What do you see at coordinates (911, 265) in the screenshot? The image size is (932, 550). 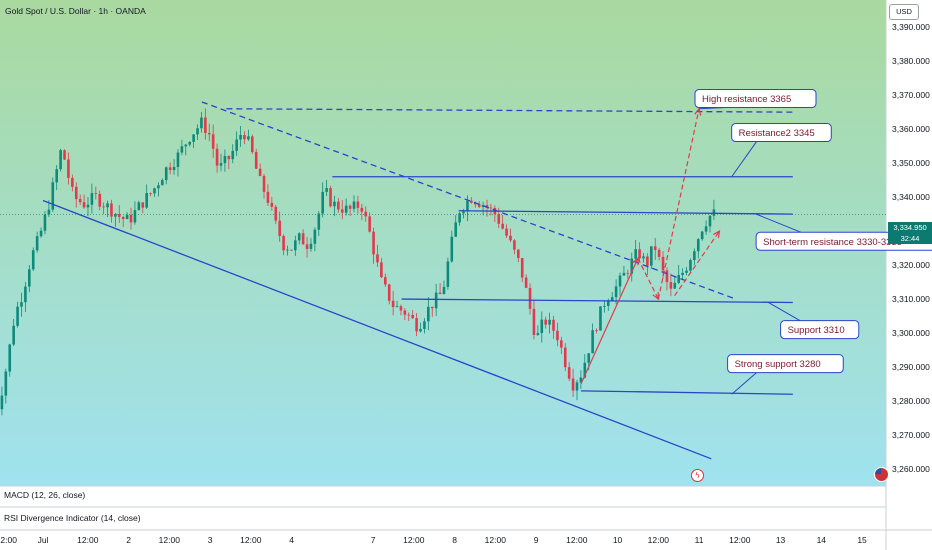 I see `y-tick-label: 3,320.000` at bounding box center [911, 265].